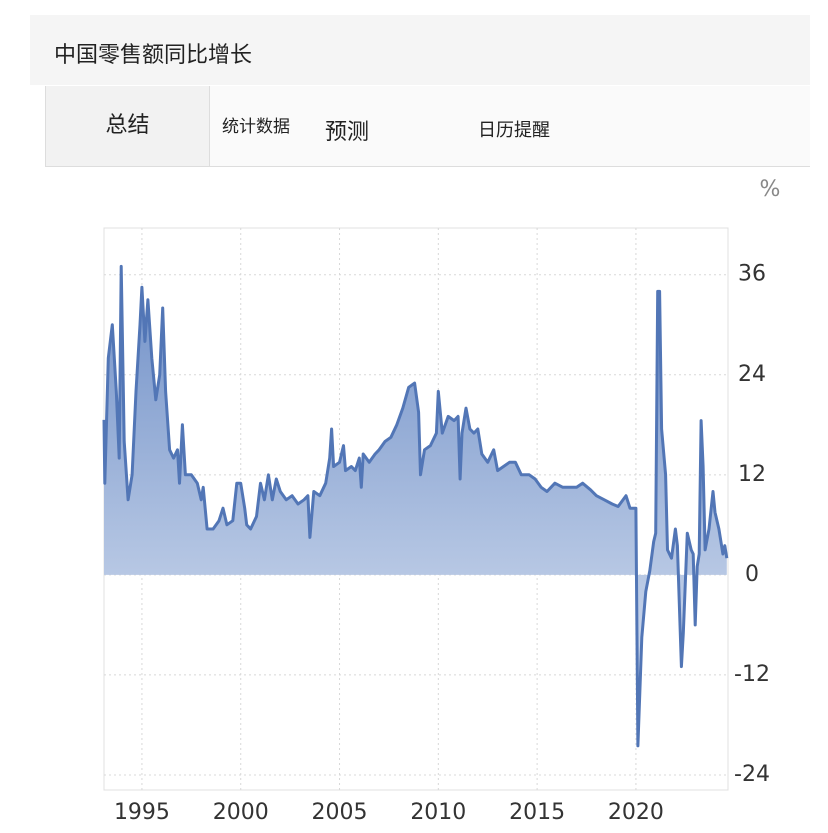  I want to click on title: 中国零售额同比增长, so click(153, 55).